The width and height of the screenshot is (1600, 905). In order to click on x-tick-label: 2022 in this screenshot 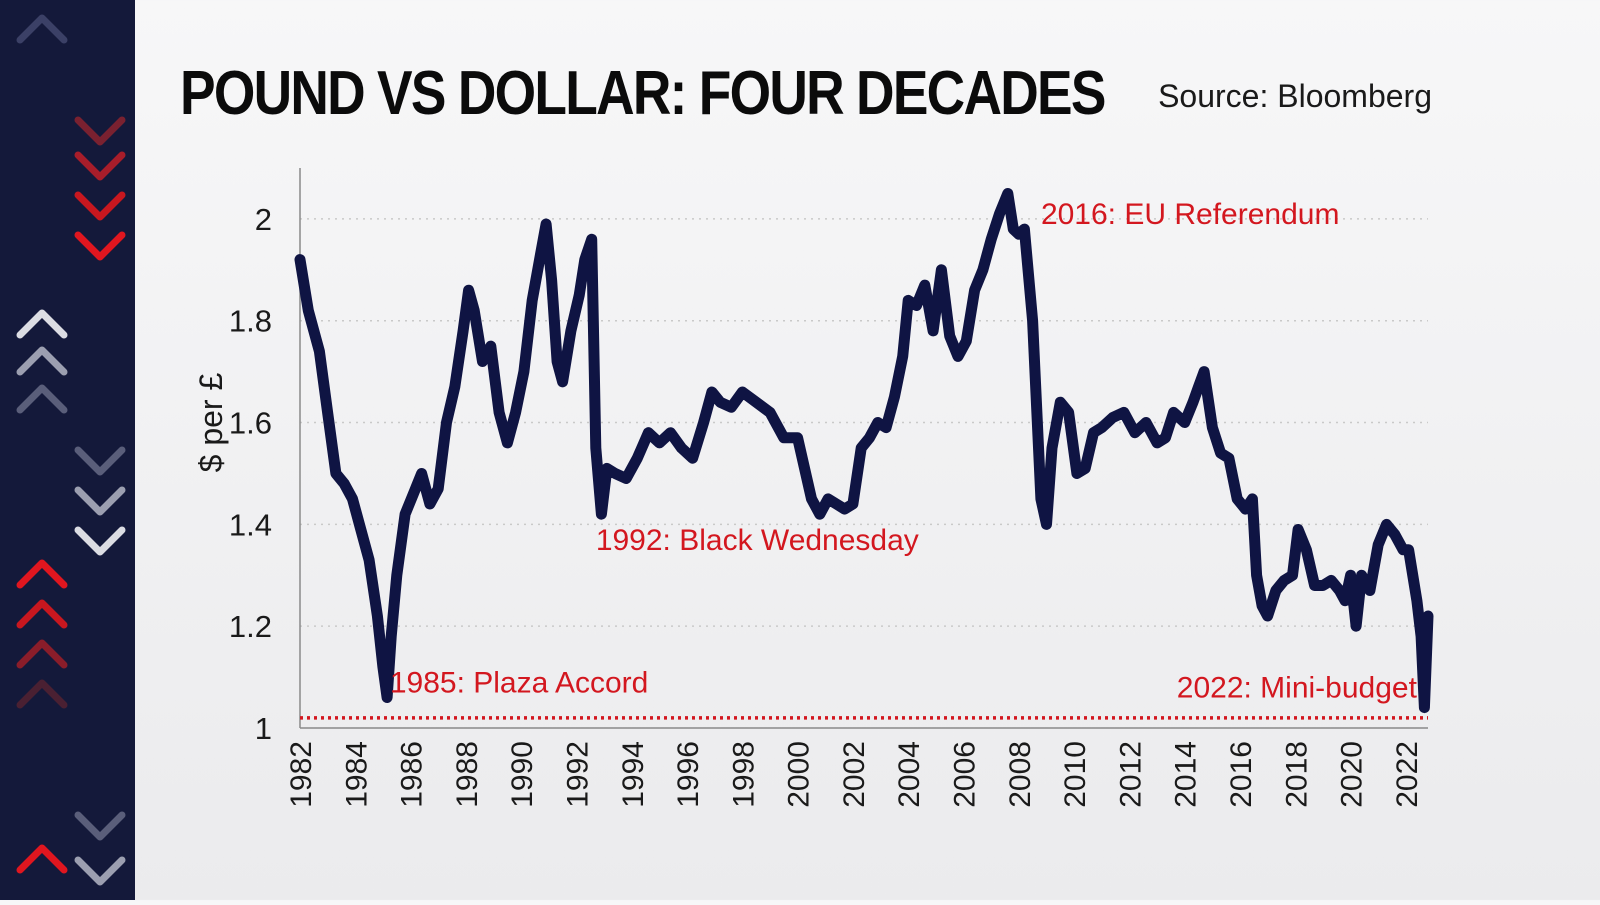, I will do `click(1407, 774)`.